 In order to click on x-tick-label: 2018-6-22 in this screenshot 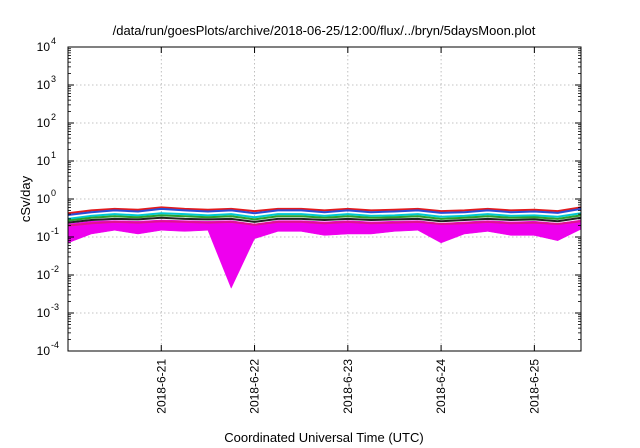, I will do `click(255, 386)`.